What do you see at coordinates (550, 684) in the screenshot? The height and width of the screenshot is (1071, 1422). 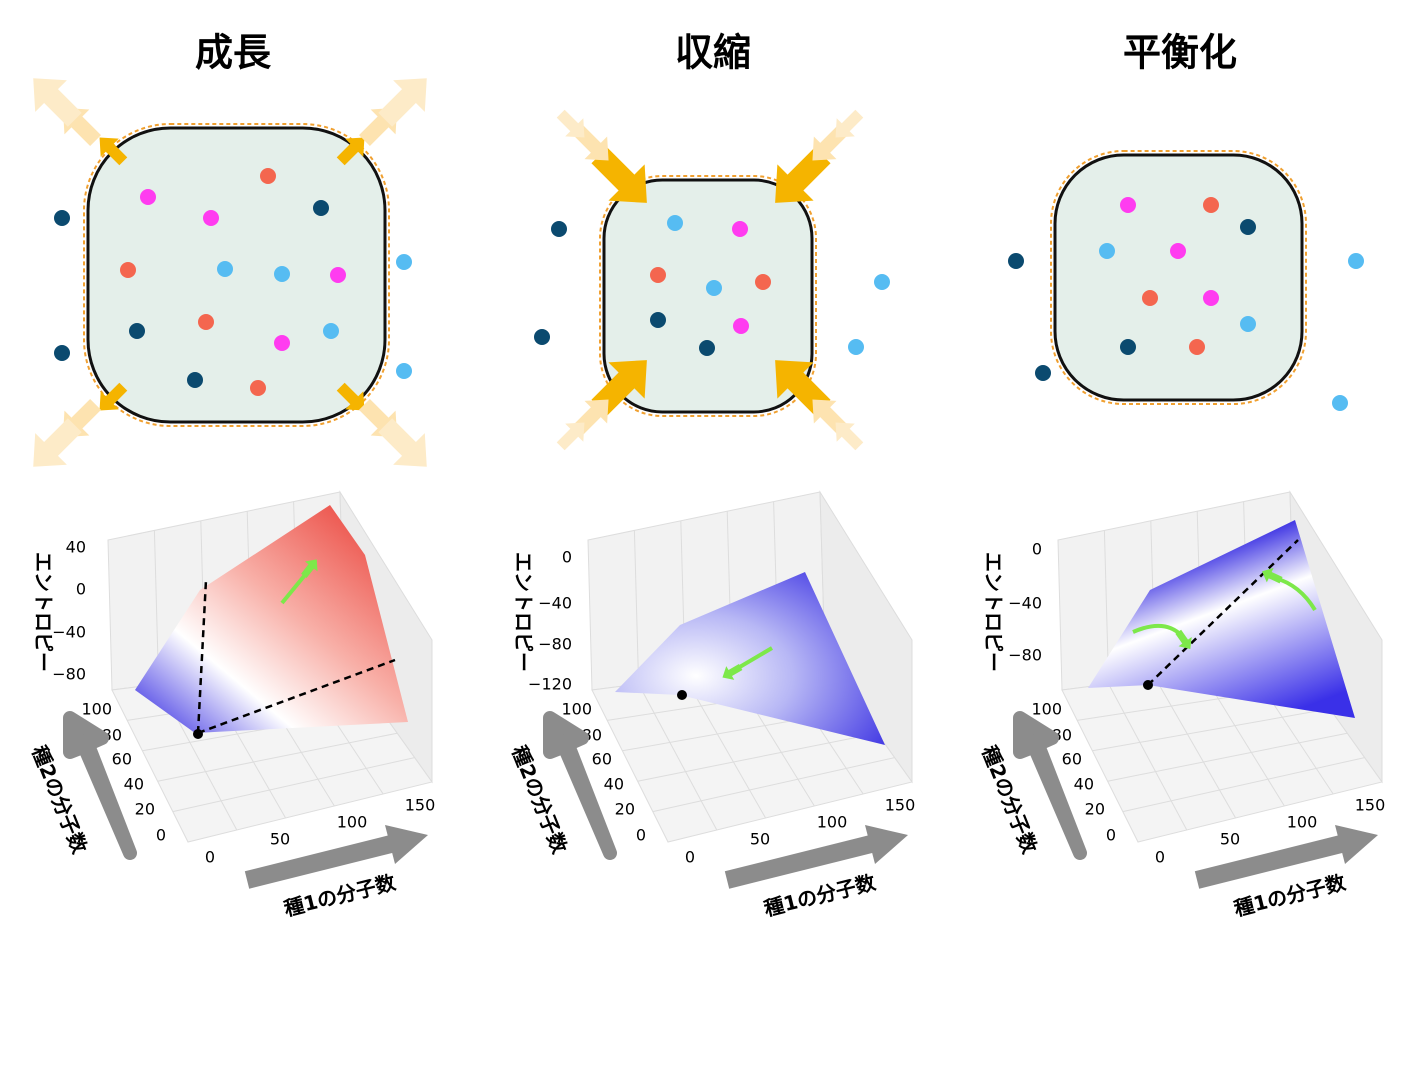 I see `z-tick-label: −120` at bounding box center [550, 684].